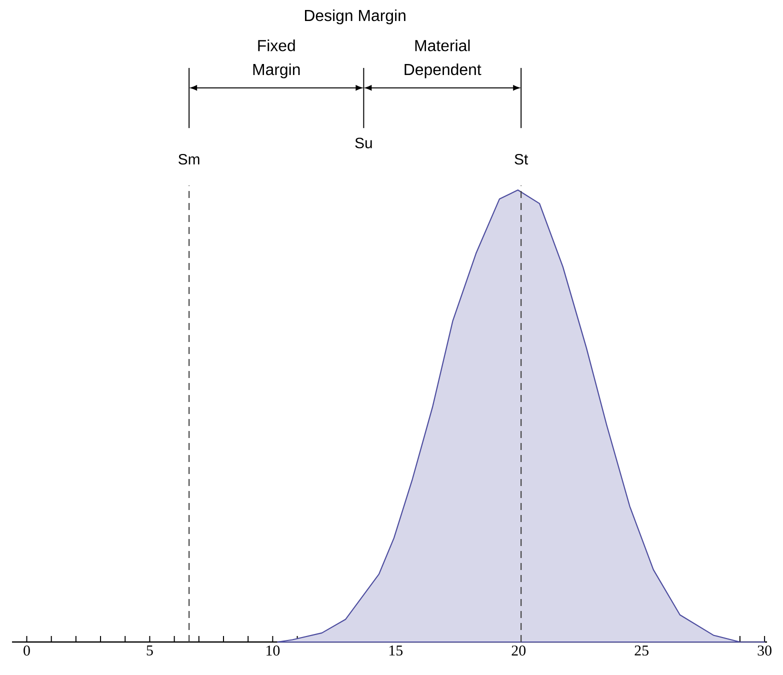 Image resolution: width=783 pixels, height=675 pixels. Describe the element at coordinates (765, 651) in the screenshot. I see `x-tick-label: 30` at that location.